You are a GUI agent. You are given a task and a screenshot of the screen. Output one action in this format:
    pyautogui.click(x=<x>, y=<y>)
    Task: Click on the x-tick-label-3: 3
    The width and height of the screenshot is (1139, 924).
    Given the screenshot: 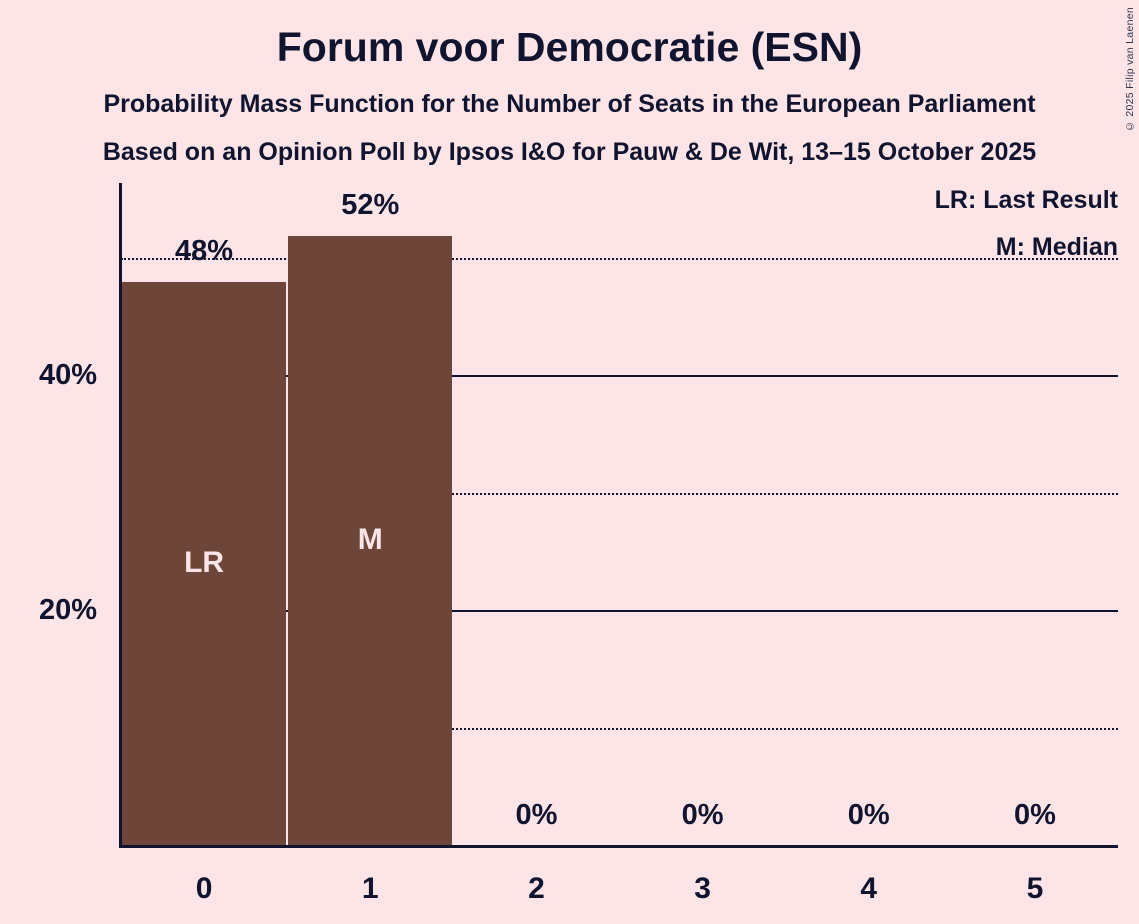 What is the action you would take?
    pyautogui.click(x=702, y=888)
    